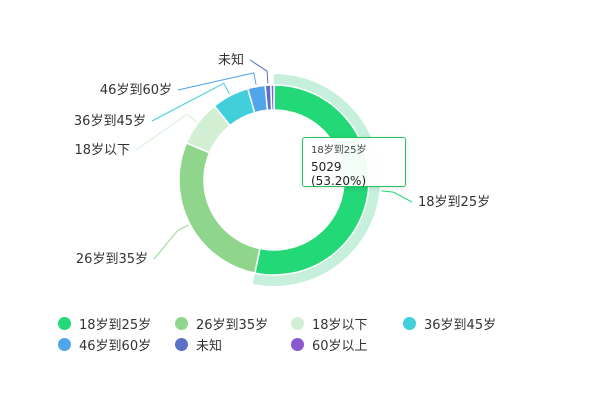 Image resolution: width=601 pixels, height=400 pixels. What do you see at coordinates (190, 102) in the screenshot?
I see `slice-3645-leader-line` at bounding box center [190, 102].